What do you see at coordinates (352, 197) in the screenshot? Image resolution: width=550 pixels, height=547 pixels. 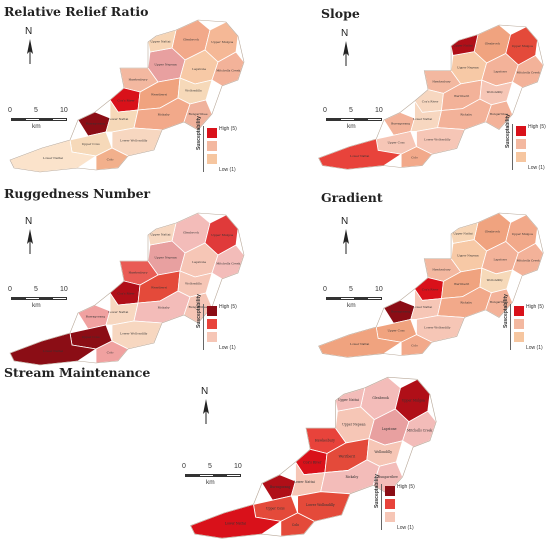 I see `panel-title: Gradient` at bounding box center [352, 197].